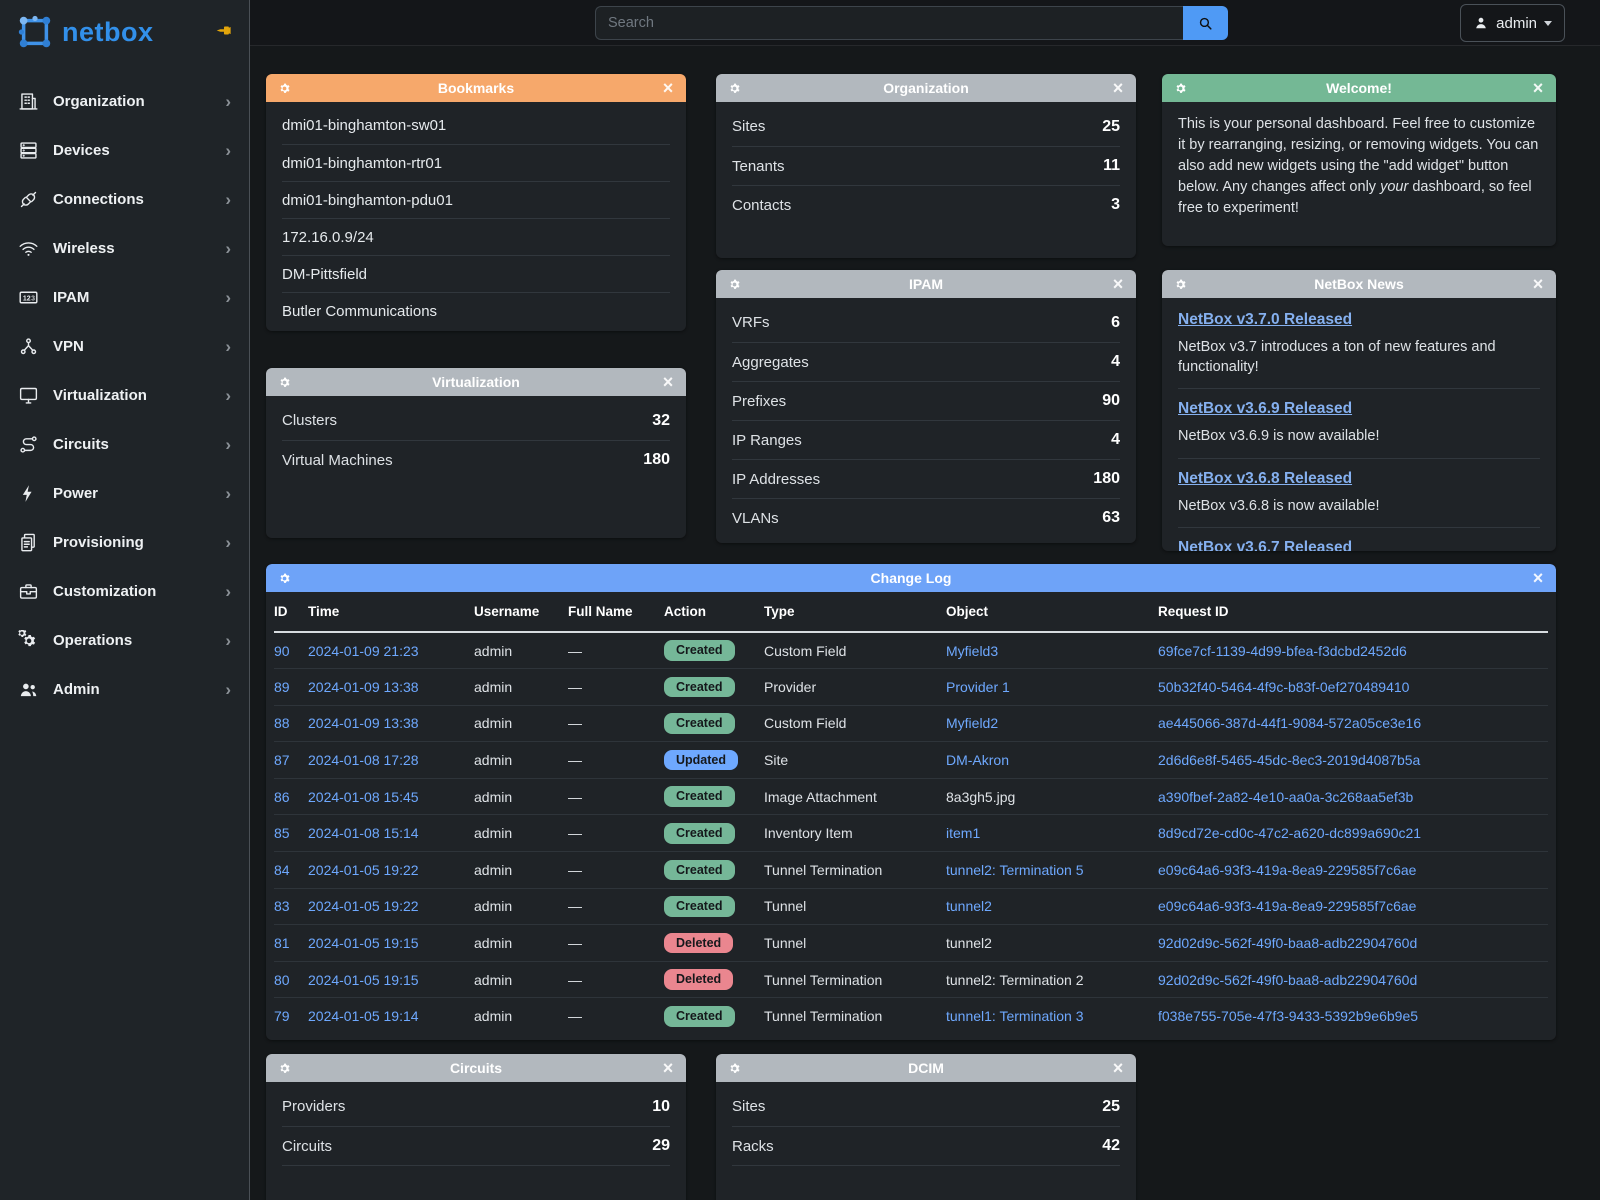 Image resolution: width=1600 pixels, height=1200 pixels. What do you see at coordinates (223, 32) in the screenshot?
I see `sidebar-pin-button` at bounding box center [223, 32].